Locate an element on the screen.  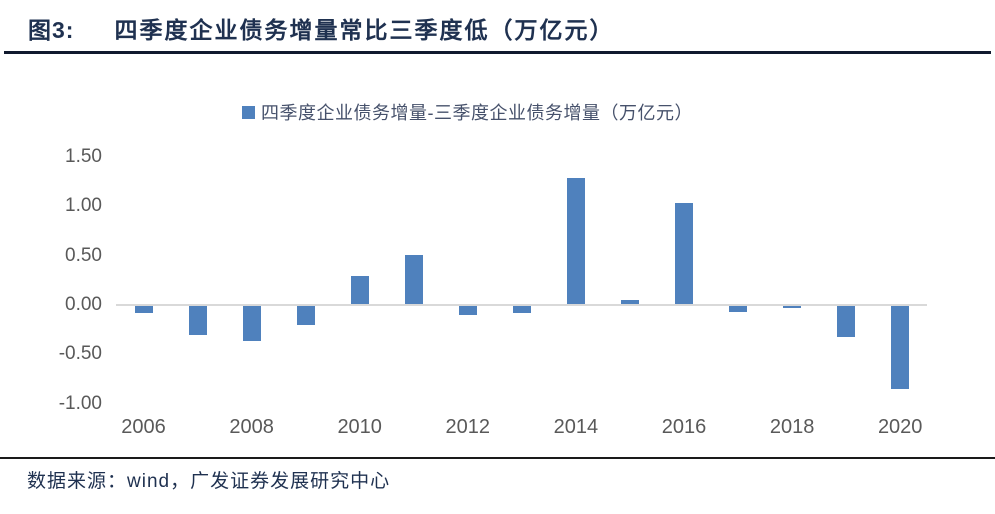
x-axis-tick-label: 2012 is located at coordinates (468, 427).